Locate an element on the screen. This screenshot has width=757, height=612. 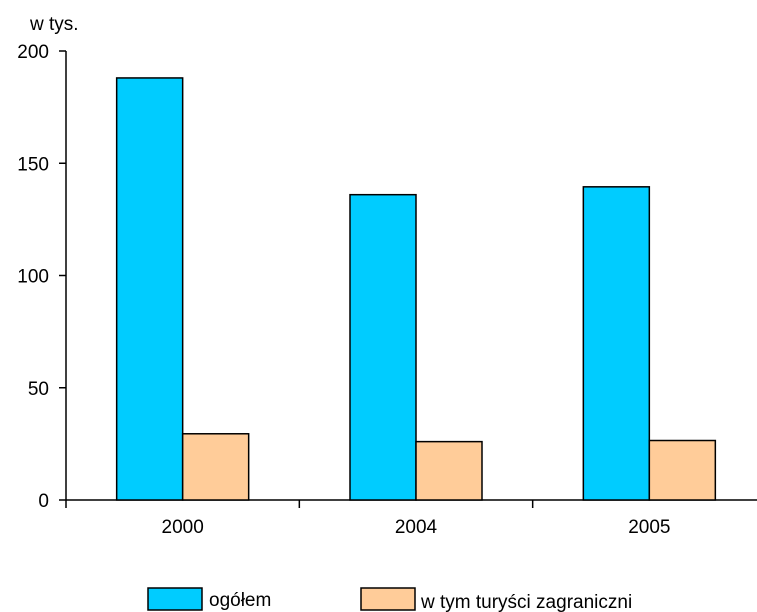
bar-ogolem-2004 is located at coordinates (383, 347).